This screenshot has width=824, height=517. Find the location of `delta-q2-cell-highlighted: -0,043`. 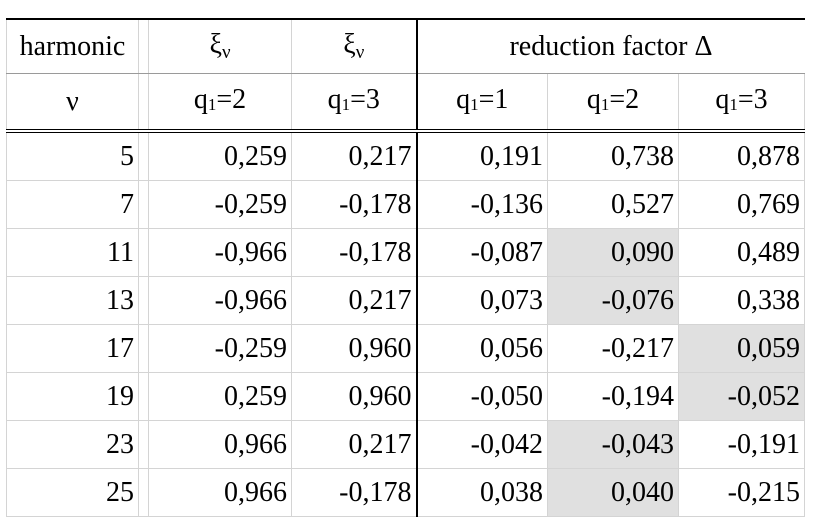

delta-q2-cell-highlighted: -0,043 is located at coordinates (613, 444).